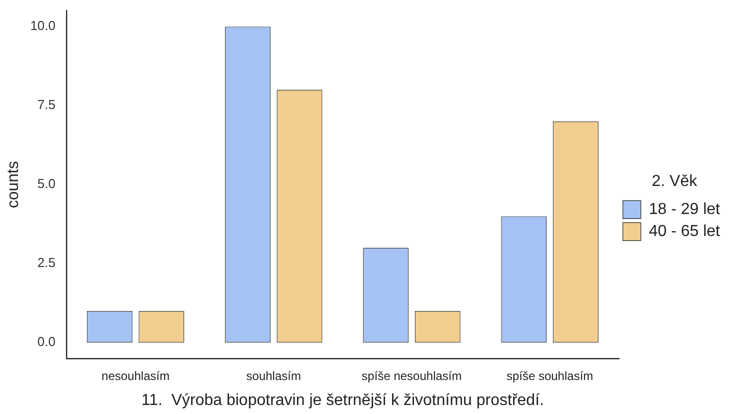 This screenshot has height=414, width=740. What do you see at coordinates (273, 375) in the screenshot?
I see `x-tick-label: souhlasím` at bounding box center [273, 375].